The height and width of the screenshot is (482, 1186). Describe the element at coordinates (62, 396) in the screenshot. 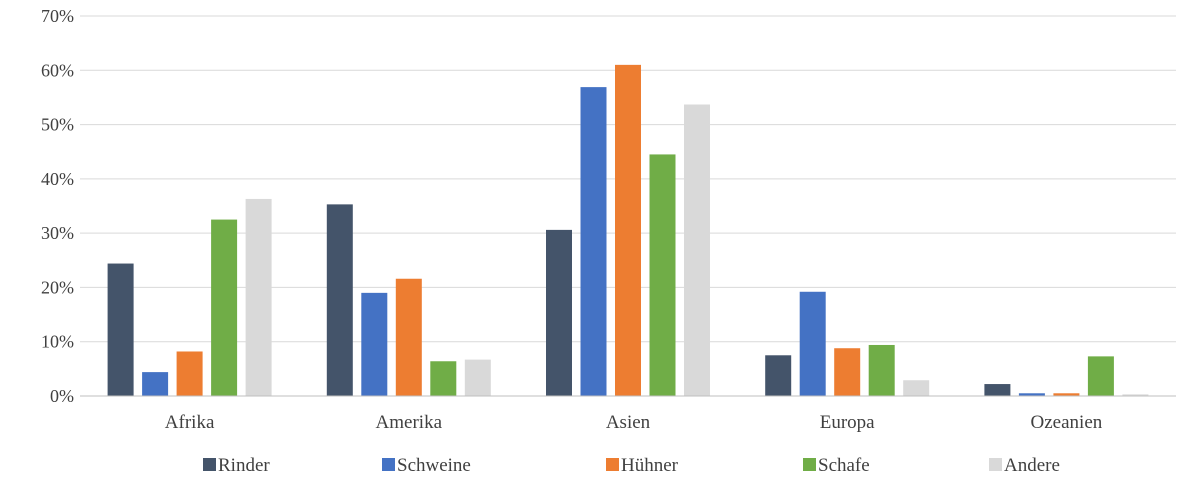

I see `y-tick-label: 0%` at that location.